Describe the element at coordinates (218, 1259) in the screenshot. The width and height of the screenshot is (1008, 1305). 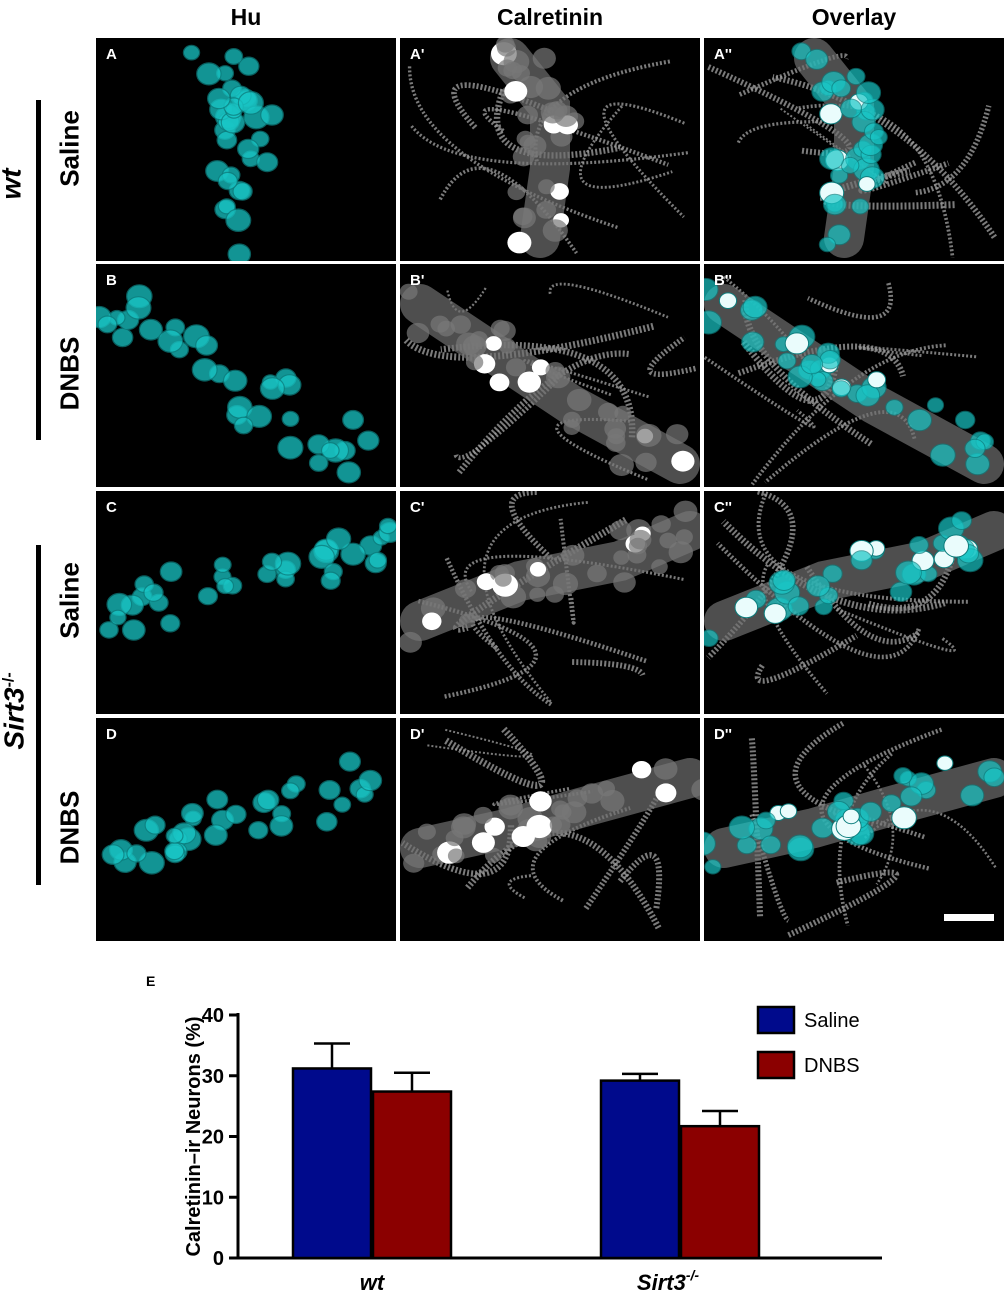
I see `y-tick-label: 0` at that location.